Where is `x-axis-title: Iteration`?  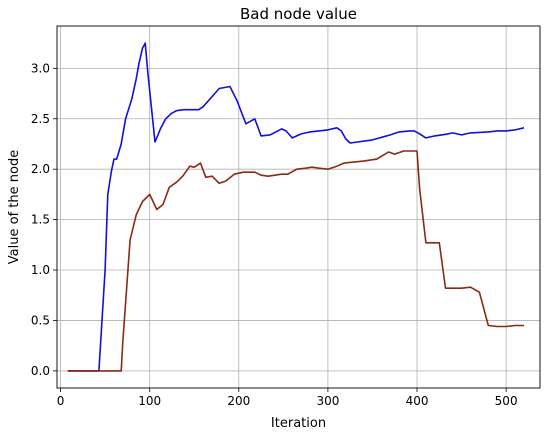 x-axis-title: Iteration is located at coordinates (298, 423).